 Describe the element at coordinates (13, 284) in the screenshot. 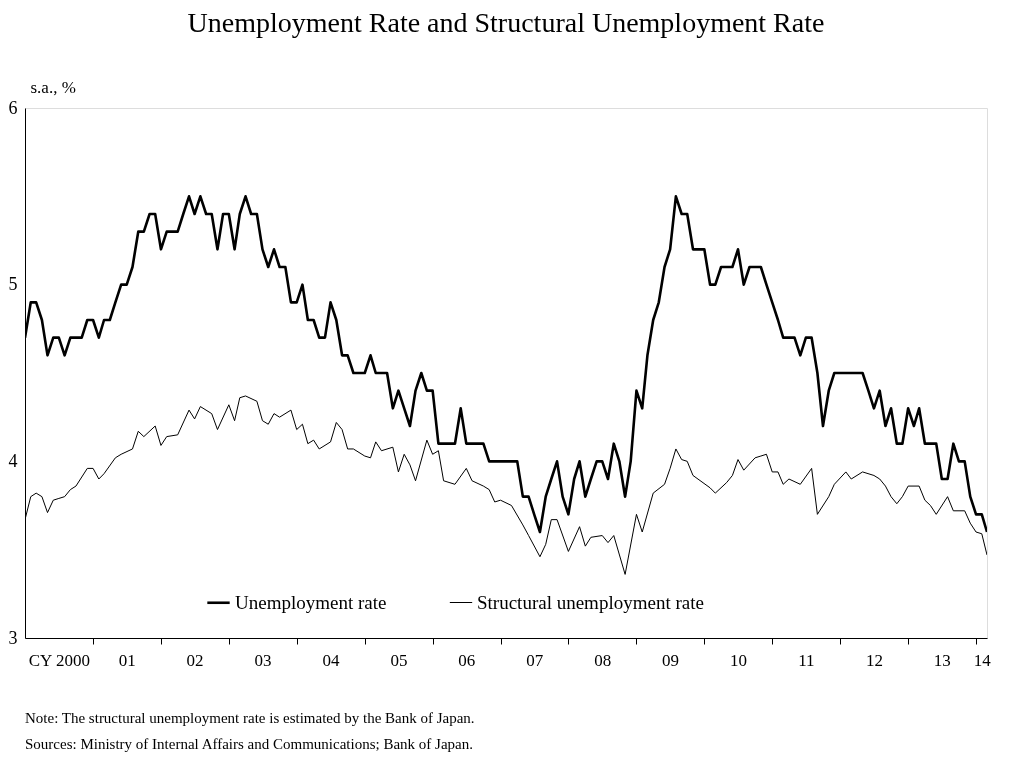

I see `y-tick-label: 5` at that location.